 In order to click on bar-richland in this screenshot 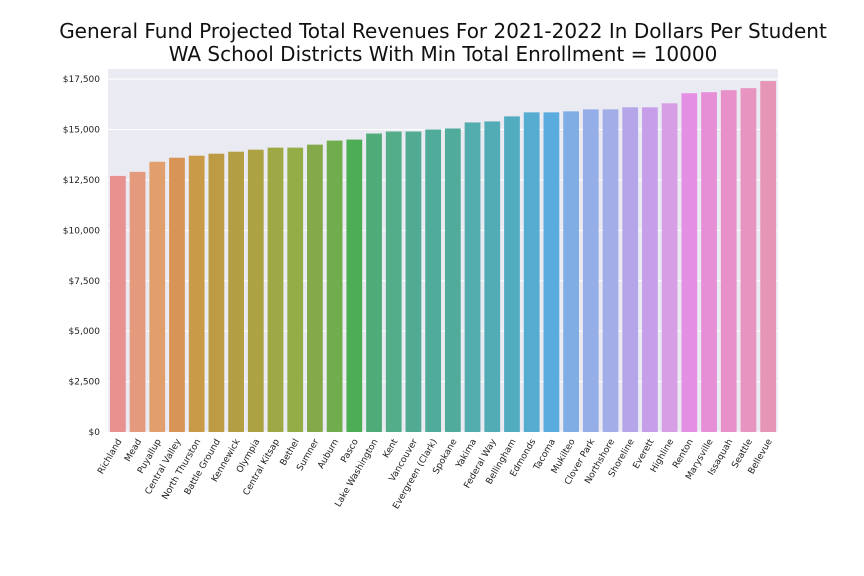, I will do `click(117, 303)`.